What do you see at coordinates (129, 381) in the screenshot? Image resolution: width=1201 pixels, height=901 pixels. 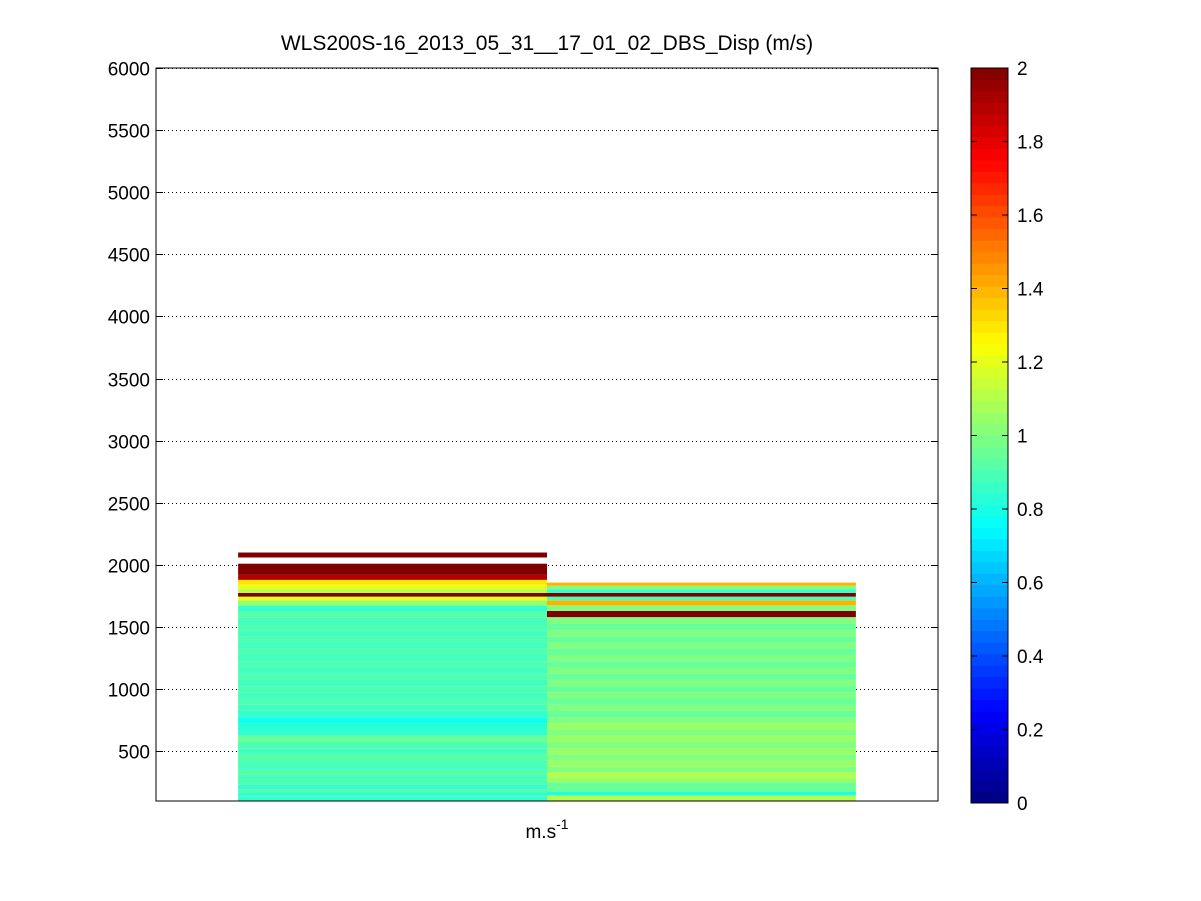 I see `y-tick-label: 3500` at bounding box center [129, 381].